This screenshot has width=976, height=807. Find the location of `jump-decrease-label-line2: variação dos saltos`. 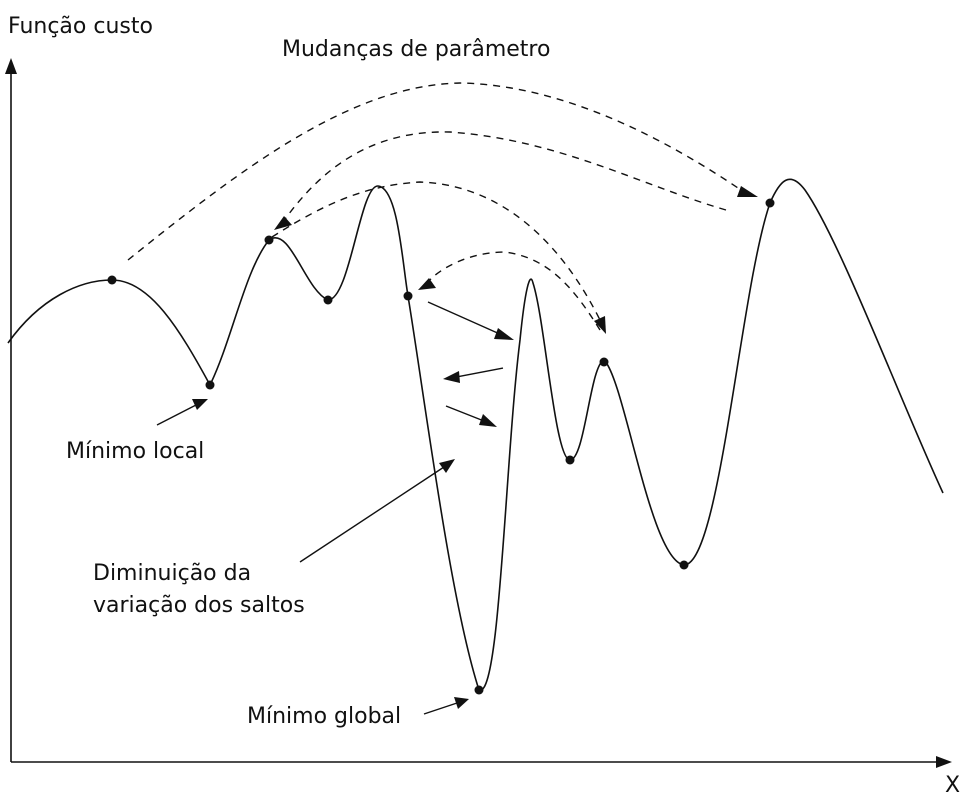

jump-decrease-label-line2: variação dos saltos is located at coordinates (199, 605).